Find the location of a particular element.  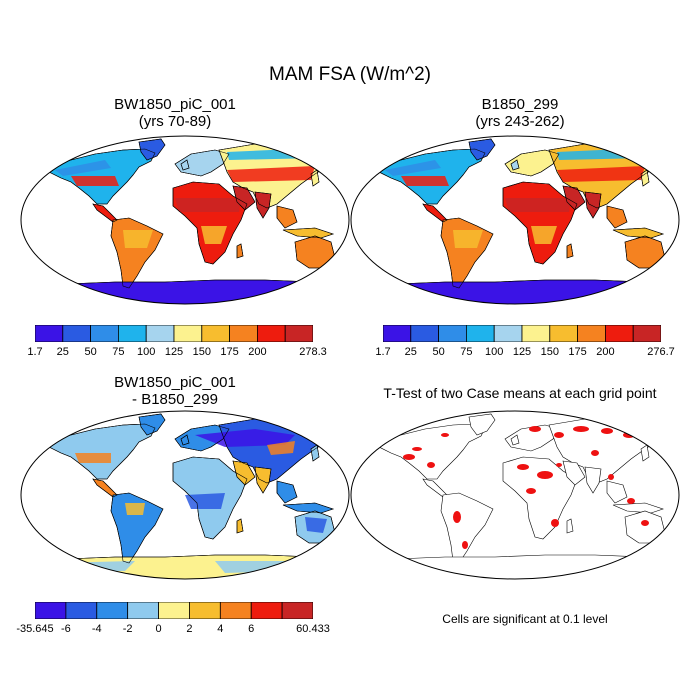

colorbar-bottom-left: -35.645 -6 -4 -2 0 2 4 6 60.433 is located at coordinates (173, 622).